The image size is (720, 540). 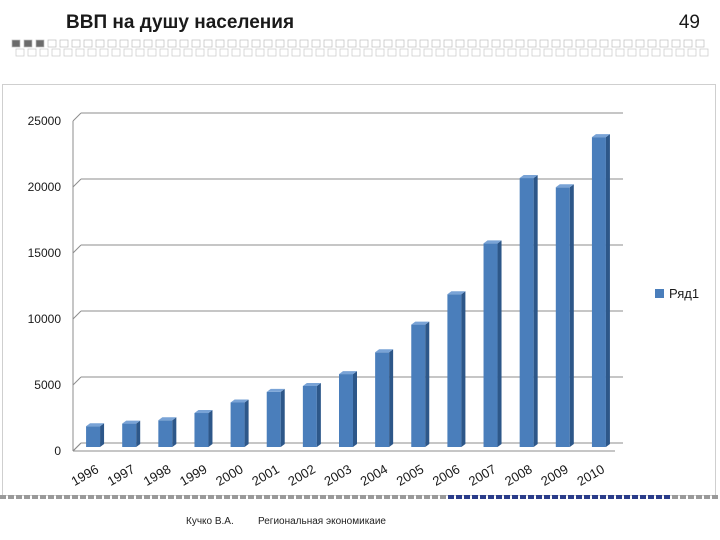 What do you see at coordinates (229, 474) in the screenshot?
I see `x-tick-label: 2000` at bounding box center [229, 474].